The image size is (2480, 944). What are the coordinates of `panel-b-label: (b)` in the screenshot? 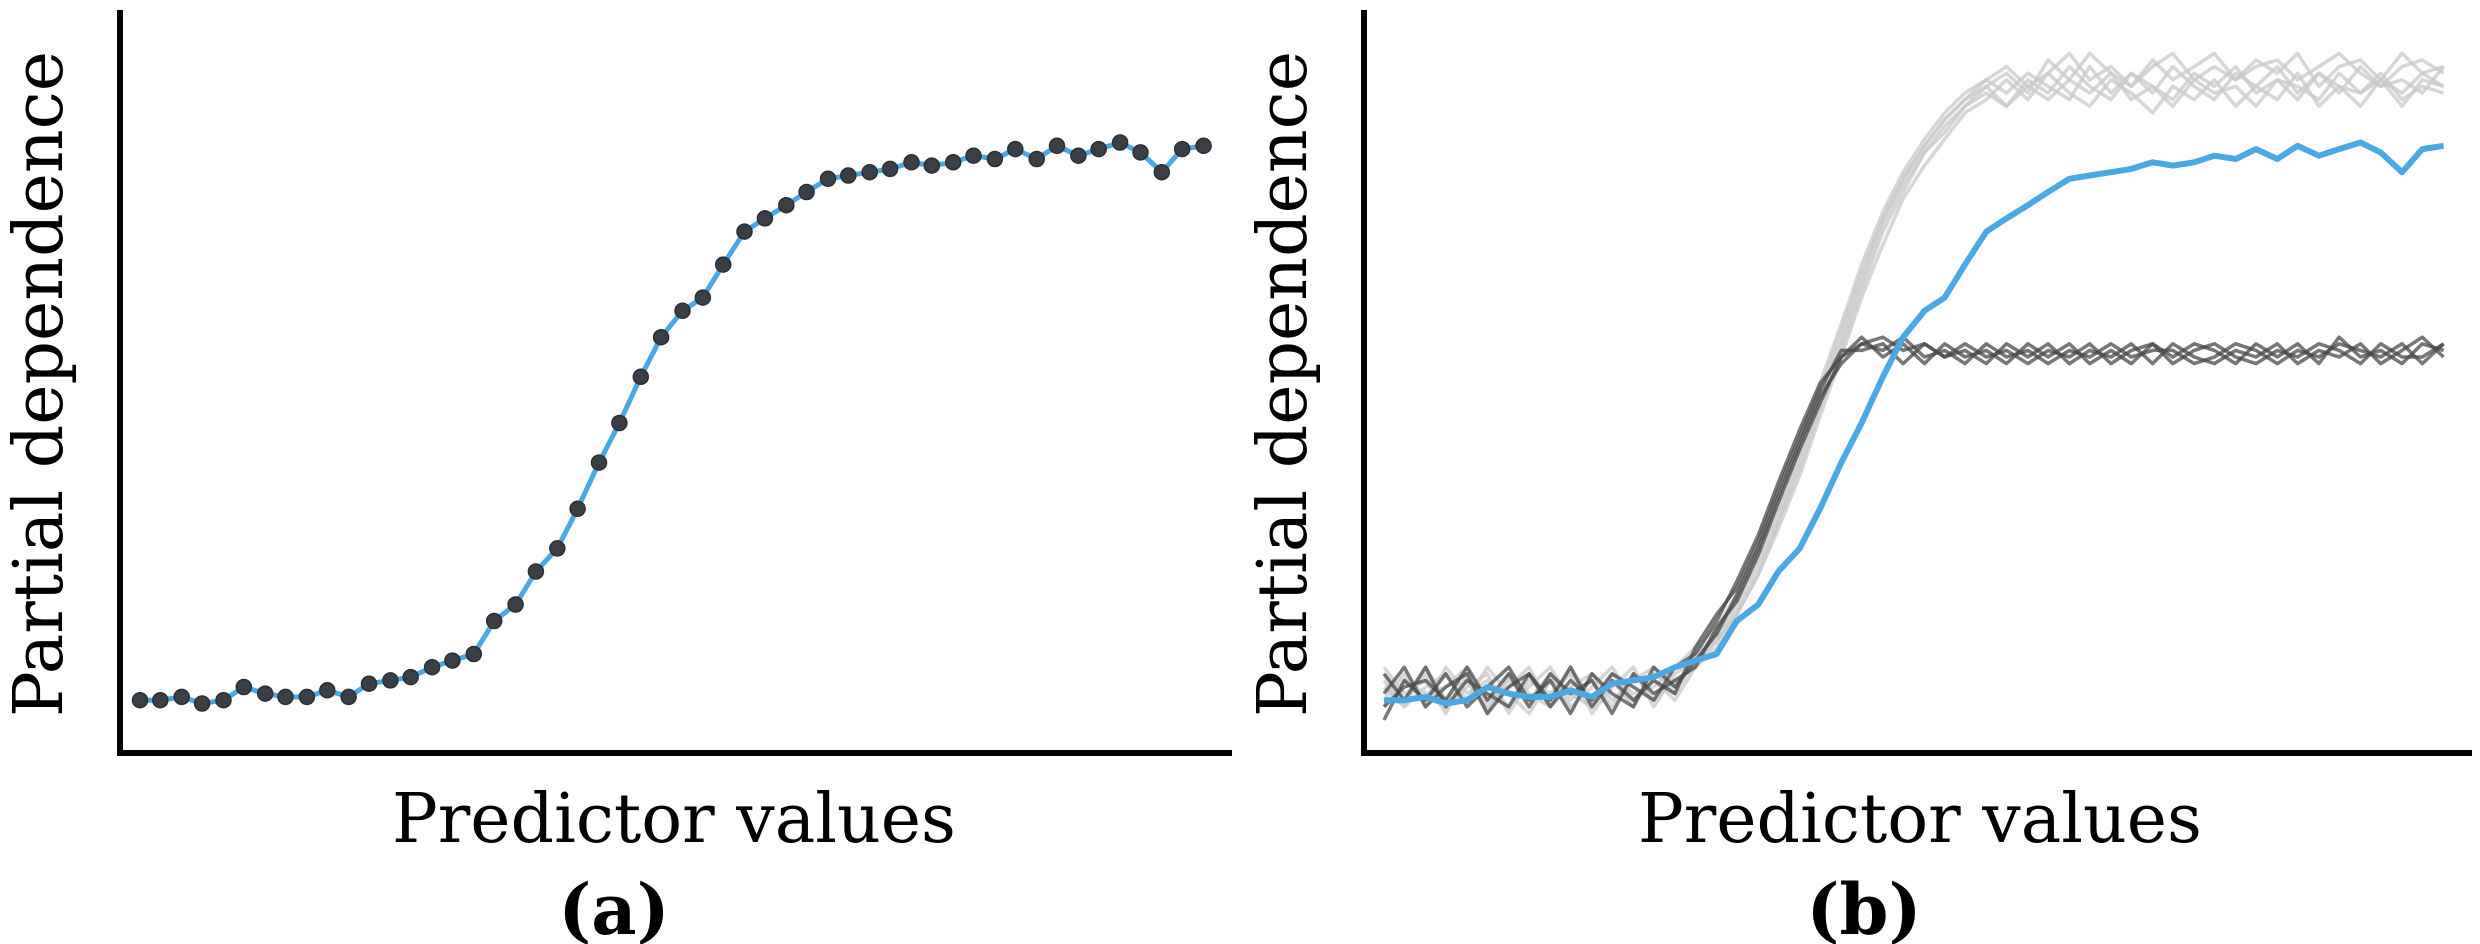 It's located at (1863, 906).